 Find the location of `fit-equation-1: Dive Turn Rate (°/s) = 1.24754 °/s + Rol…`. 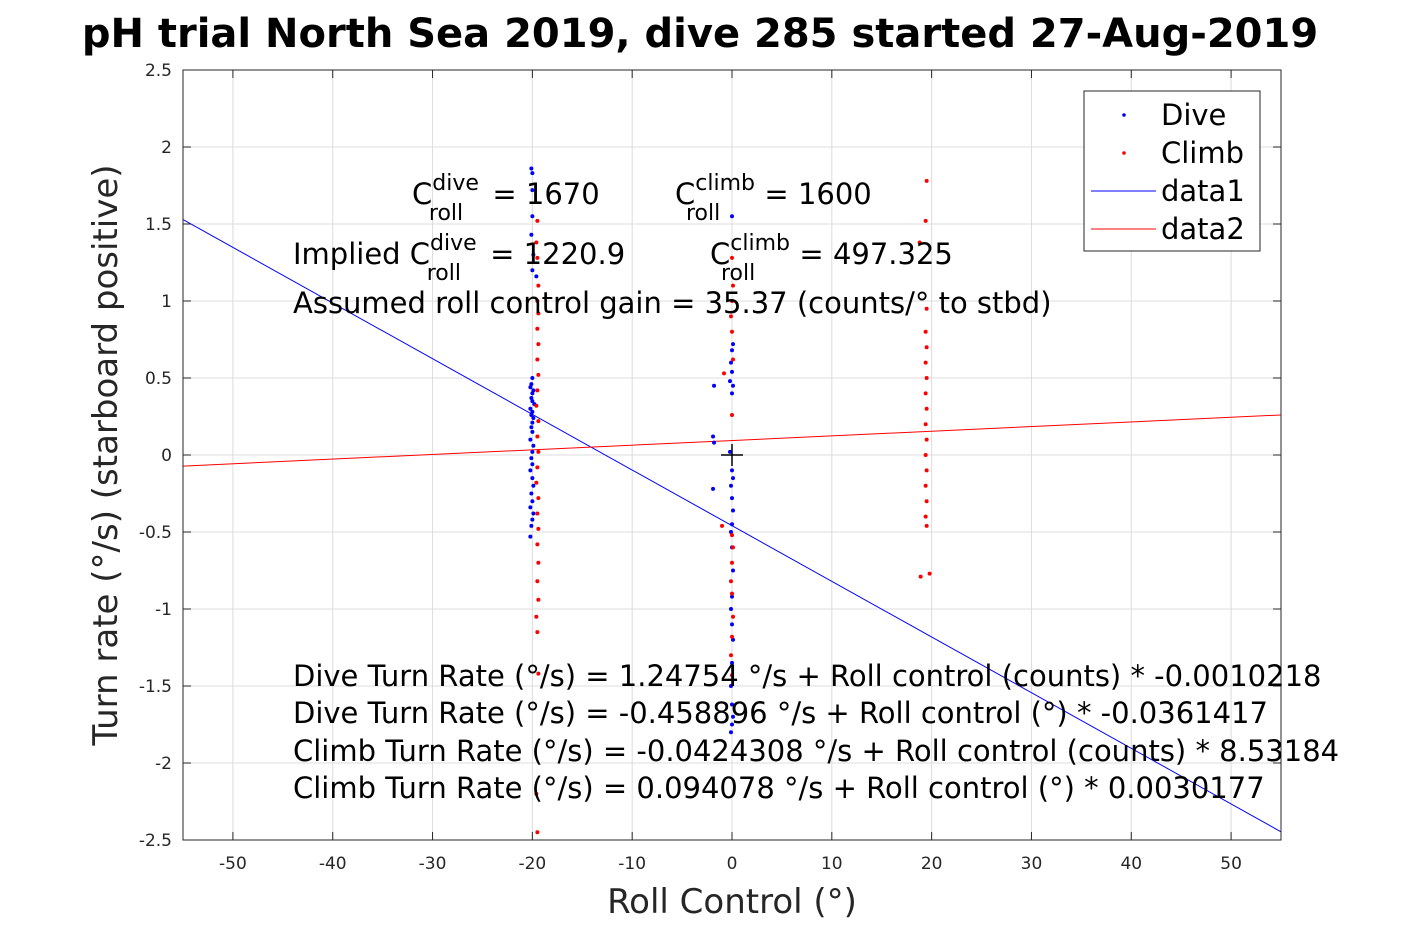

fit-equation-1: Dive Turn Rate (°/s) = 1.24754 °/s + Rol… is located at coordinates (807, 676).